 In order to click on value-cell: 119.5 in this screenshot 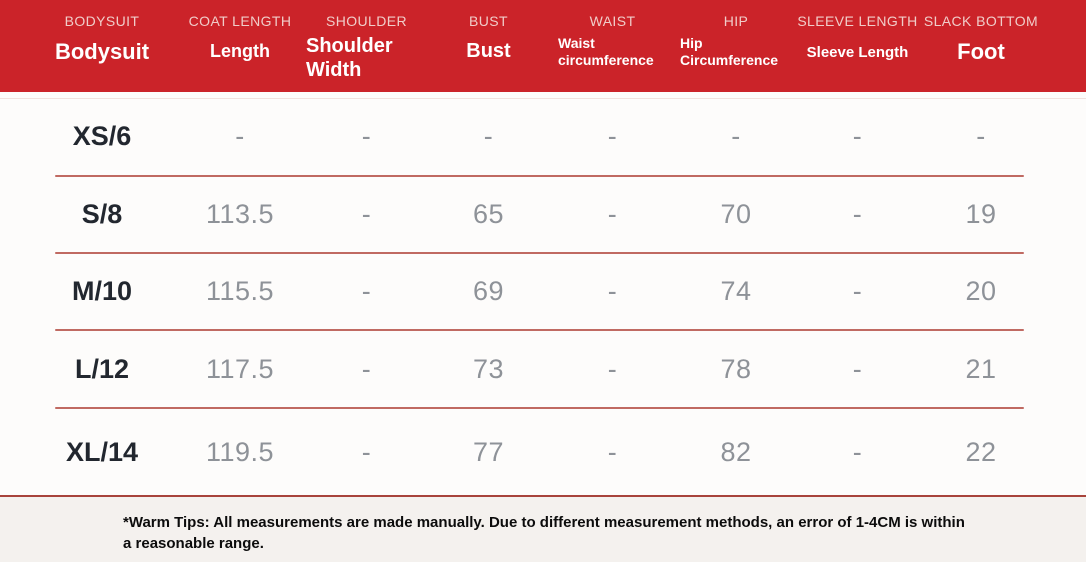, I will do `click(240, 451)`.